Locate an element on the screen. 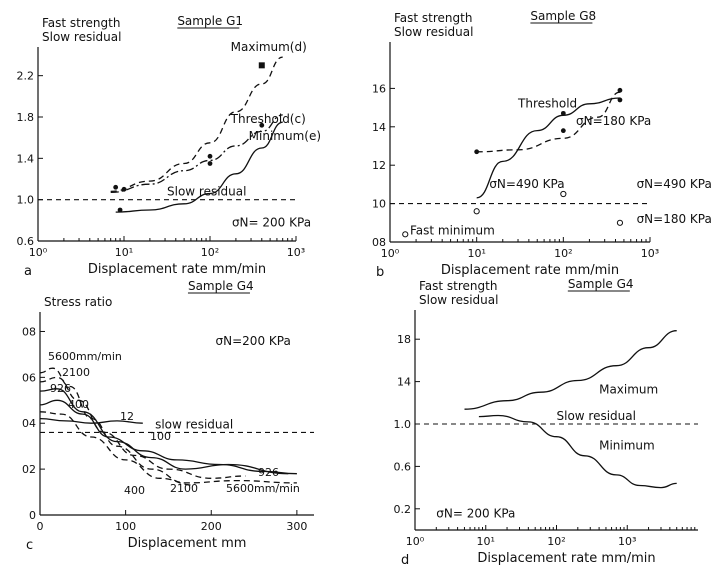 Image resolution: width=712 pixels, height=570 pixels. y-axis-label: Stress ratio is located at coordinates (78, 302).